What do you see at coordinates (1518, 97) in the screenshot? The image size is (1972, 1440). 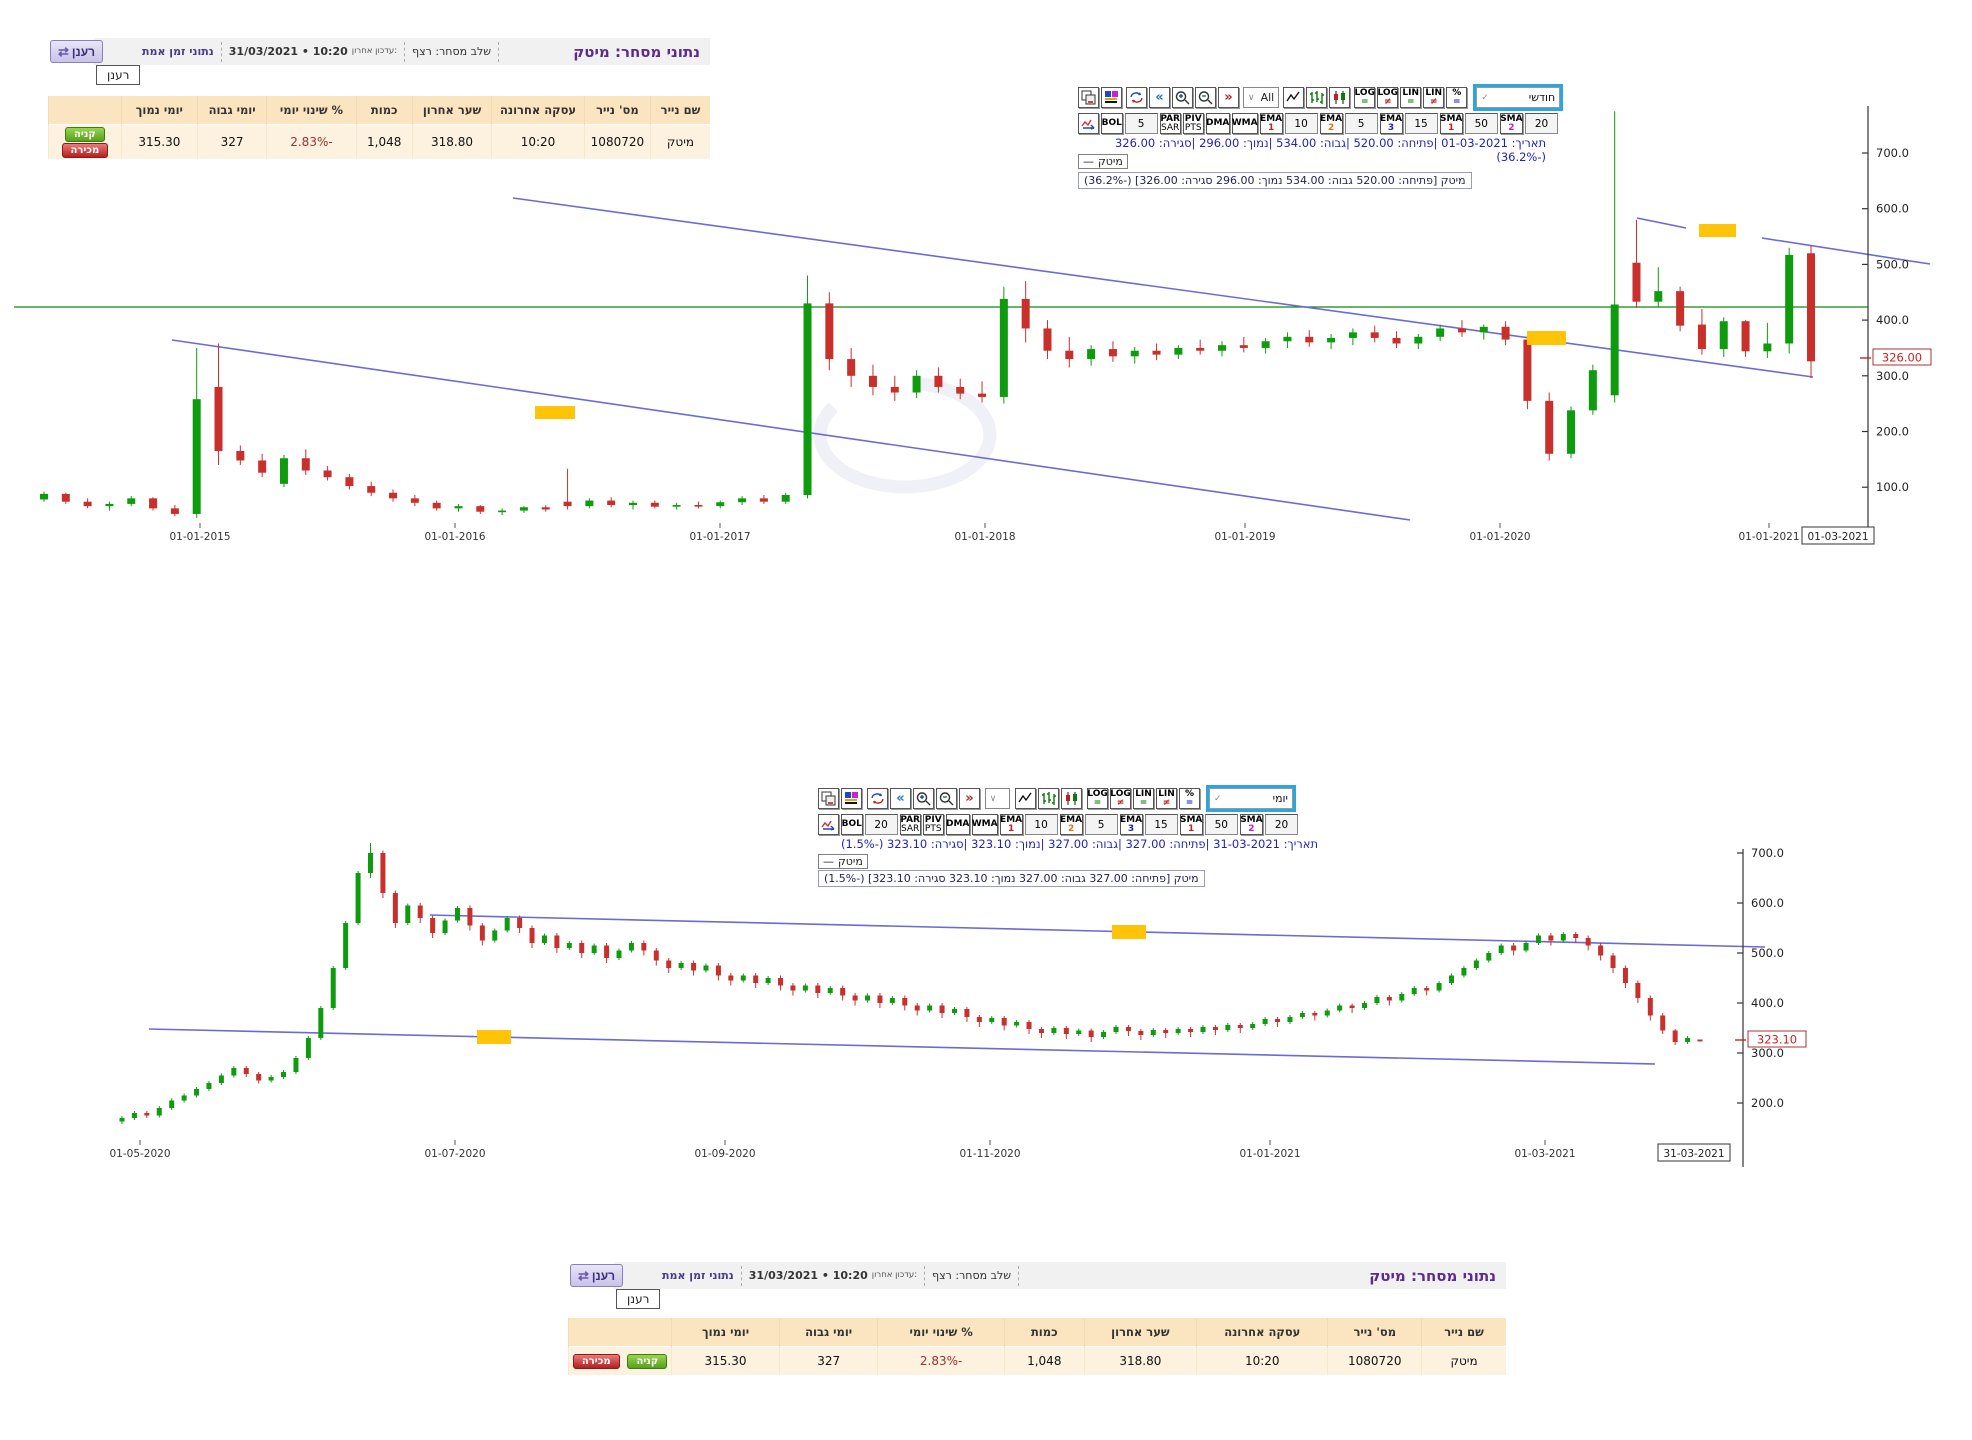 I see `period-select: ✓ חודשי` at bounding box center [1518, 97].